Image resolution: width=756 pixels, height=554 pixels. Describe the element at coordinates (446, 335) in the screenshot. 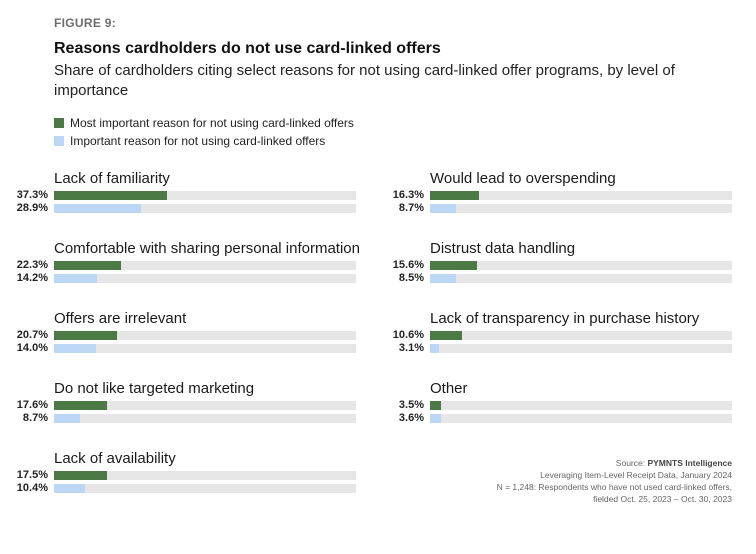

I see `bar-lack-of-transparency-in-purchase-history-most` at that location.